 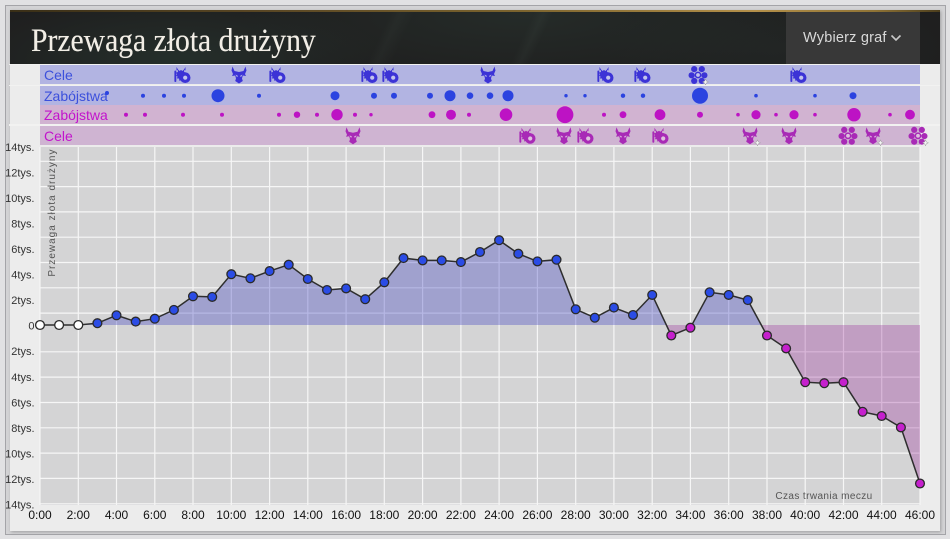 I want to click on svg-text: 0:00, so click(x=40, y=515).